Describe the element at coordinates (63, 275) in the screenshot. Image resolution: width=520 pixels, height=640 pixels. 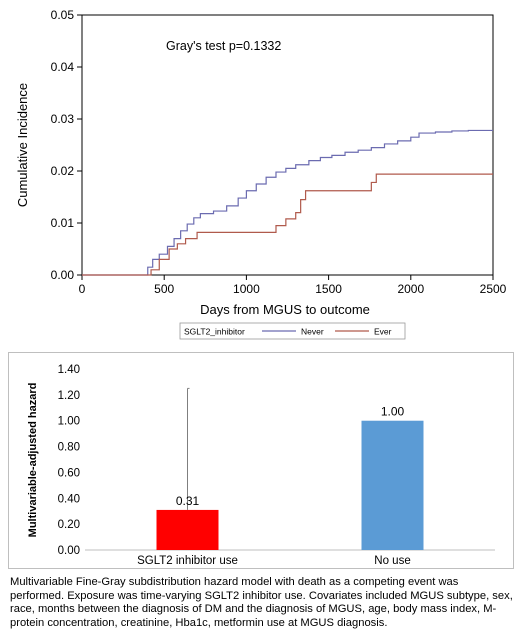
I see `top-y-tick-label: 0.00` at that location.